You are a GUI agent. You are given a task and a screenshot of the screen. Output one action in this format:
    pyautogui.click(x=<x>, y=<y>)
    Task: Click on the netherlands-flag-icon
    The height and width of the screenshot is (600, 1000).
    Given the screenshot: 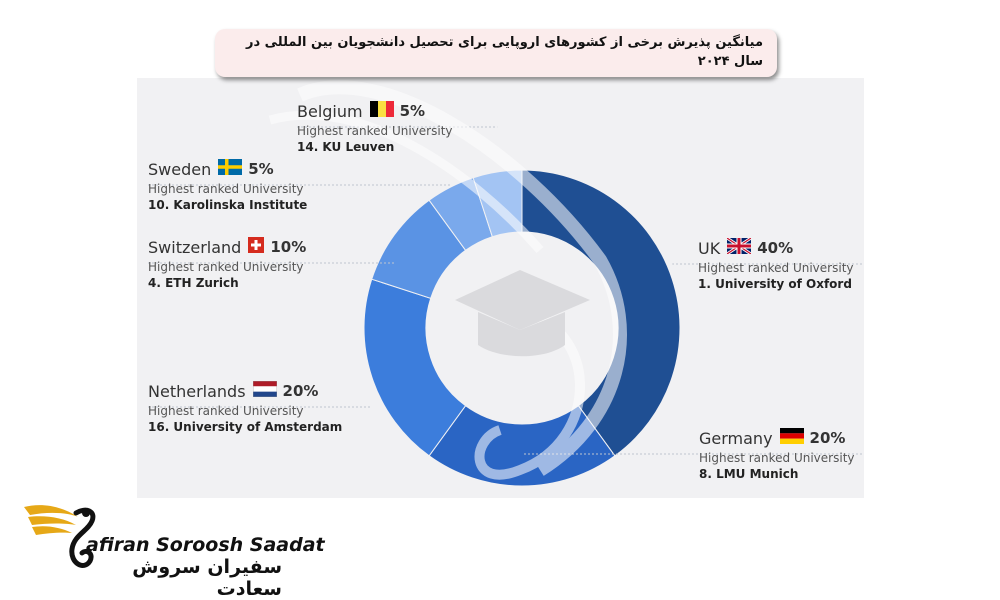 What is the action you would take?
    pyautogui.click(x=264, y=390)
    